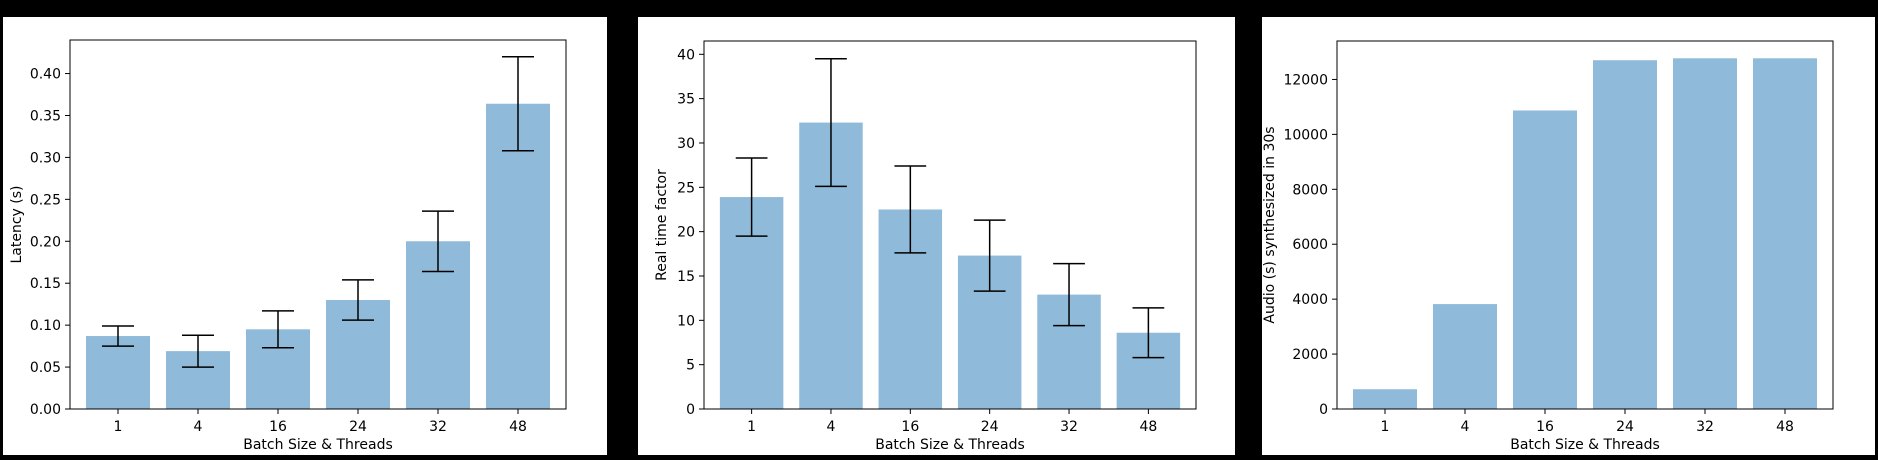 This screenshot has width=1878, height=460. What do you see at coordinates (686, 233) in the screenshot?
I see `y-tick-label: 20` at bounding box center [686, 233].